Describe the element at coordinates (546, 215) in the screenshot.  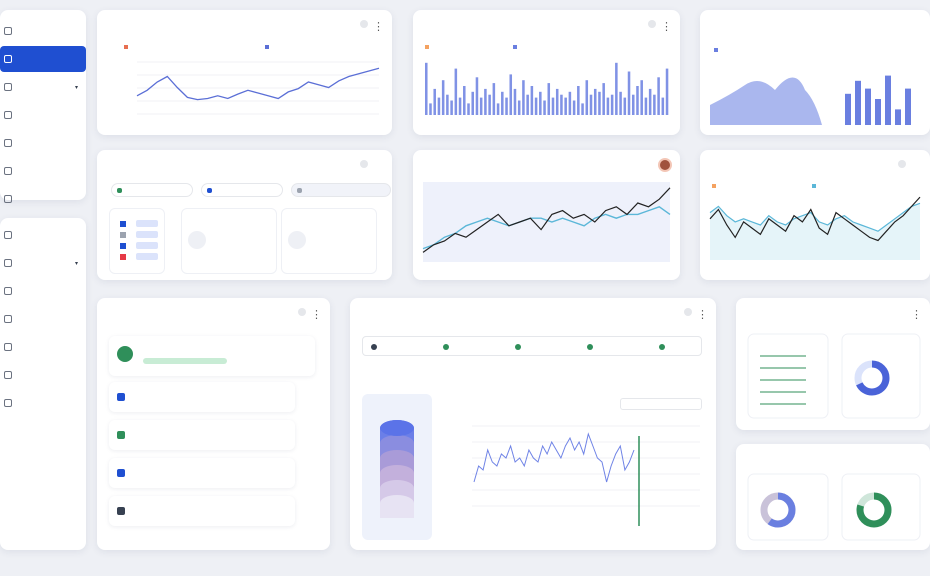
I see `line-trend-card` at that location.